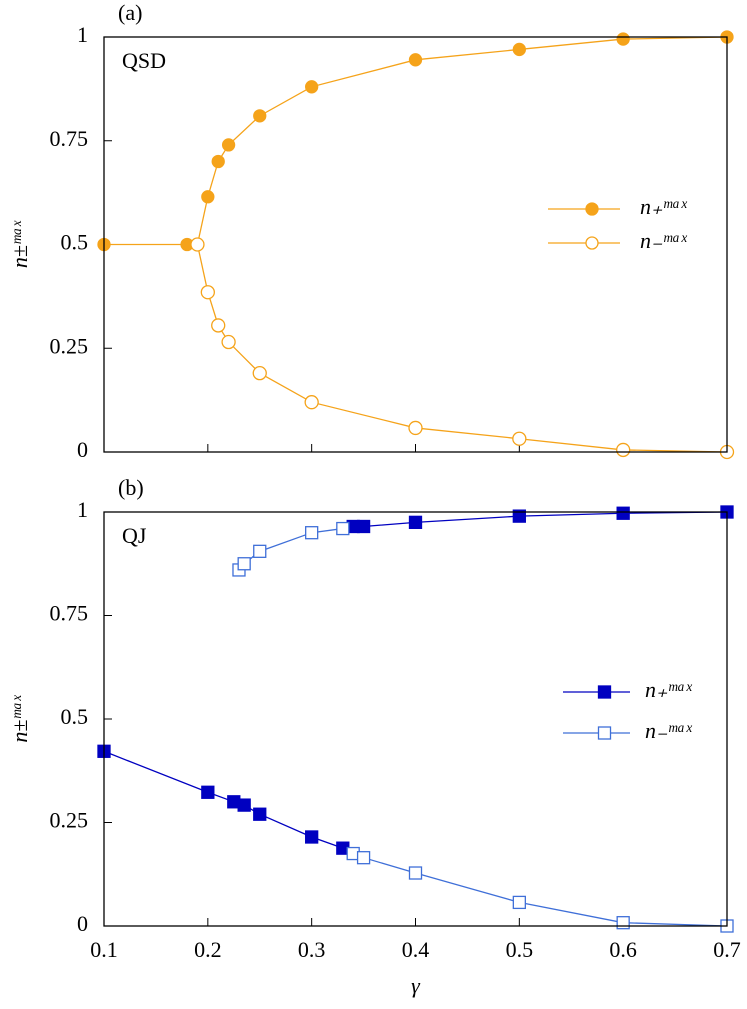 Image resolution: width=747 pixels, height=1009 pixels. Describe the element at coordinates (416, 949) in the screenshot. I see `x-tick-label: 0.4` at that location.